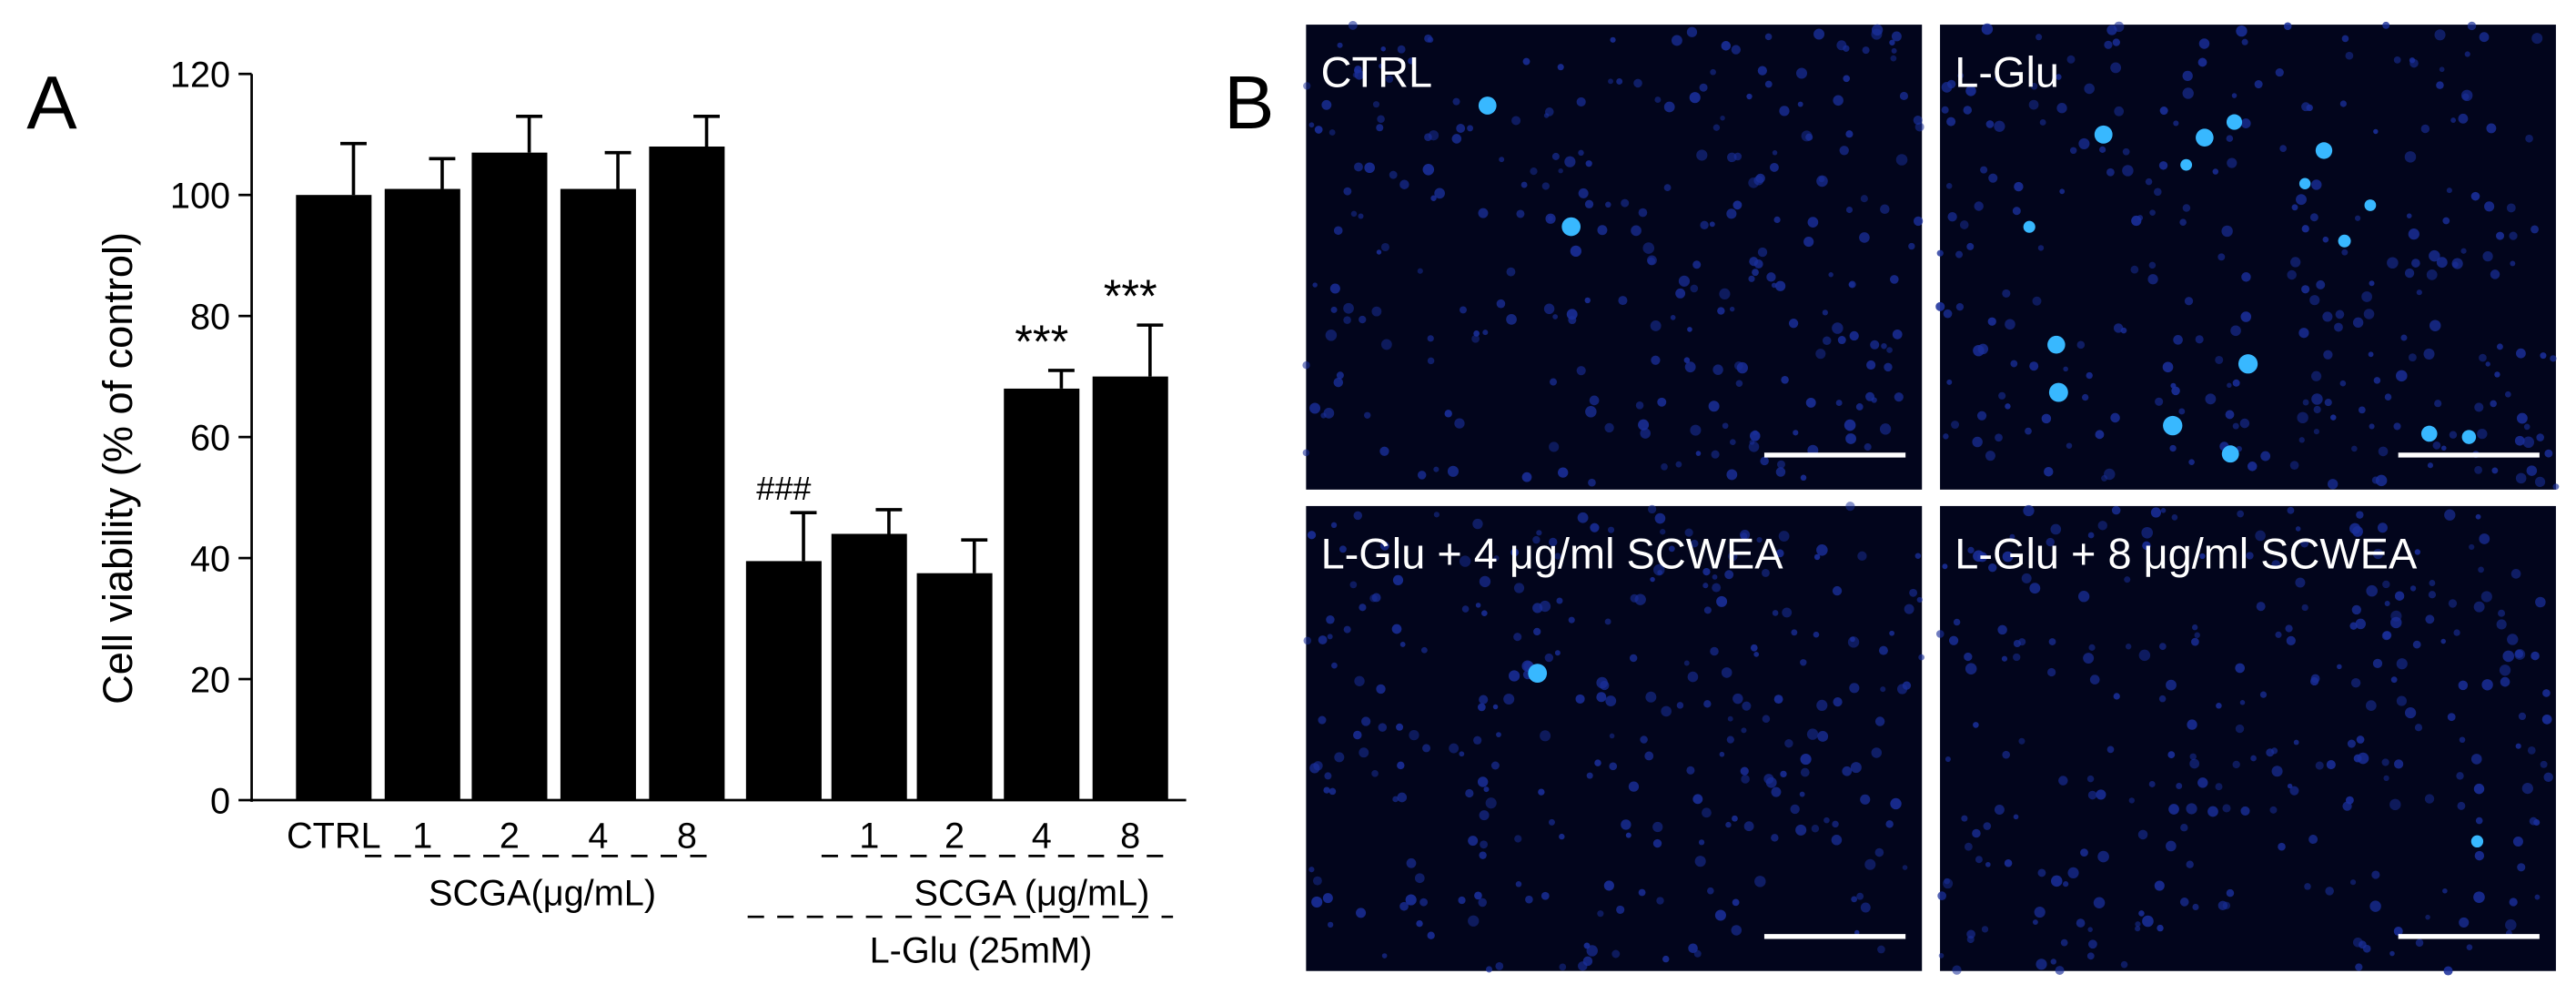 Image resolution: width=2576 pixels, height=994 pixels. What do you see at coordinates (334, 836) in the screenshot?
I see `x-tick-label: CTRL` at bounding box center [334, 836].